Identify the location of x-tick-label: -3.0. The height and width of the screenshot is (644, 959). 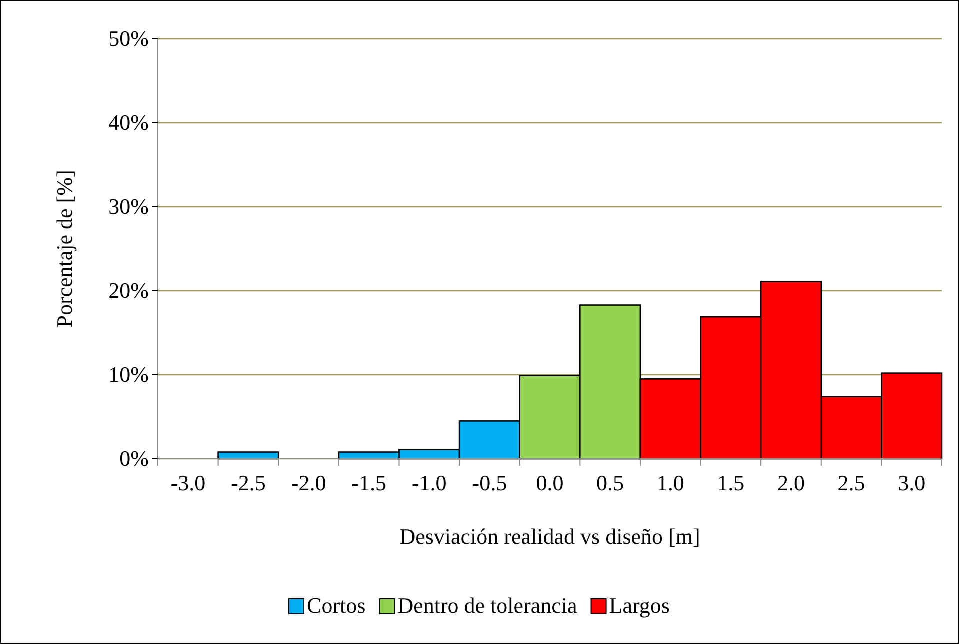
(188, 483).